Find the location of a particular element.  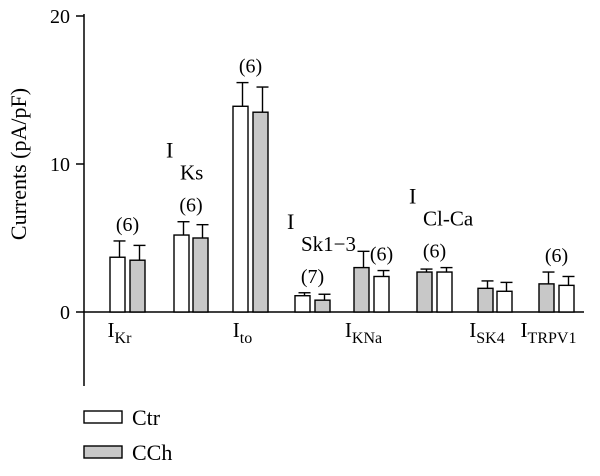

y-tick-label: 20 is located at coordinates (60, 17).